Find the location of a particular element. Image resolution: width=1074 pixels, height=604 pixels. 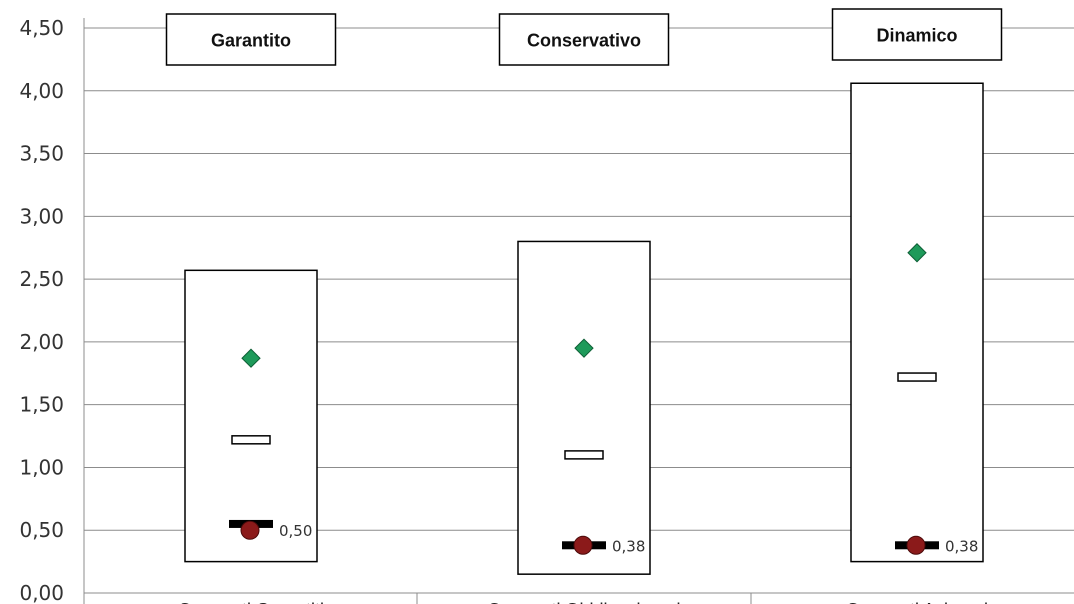

y-tick-label: 4,50 is located at coordinates (41, 28).